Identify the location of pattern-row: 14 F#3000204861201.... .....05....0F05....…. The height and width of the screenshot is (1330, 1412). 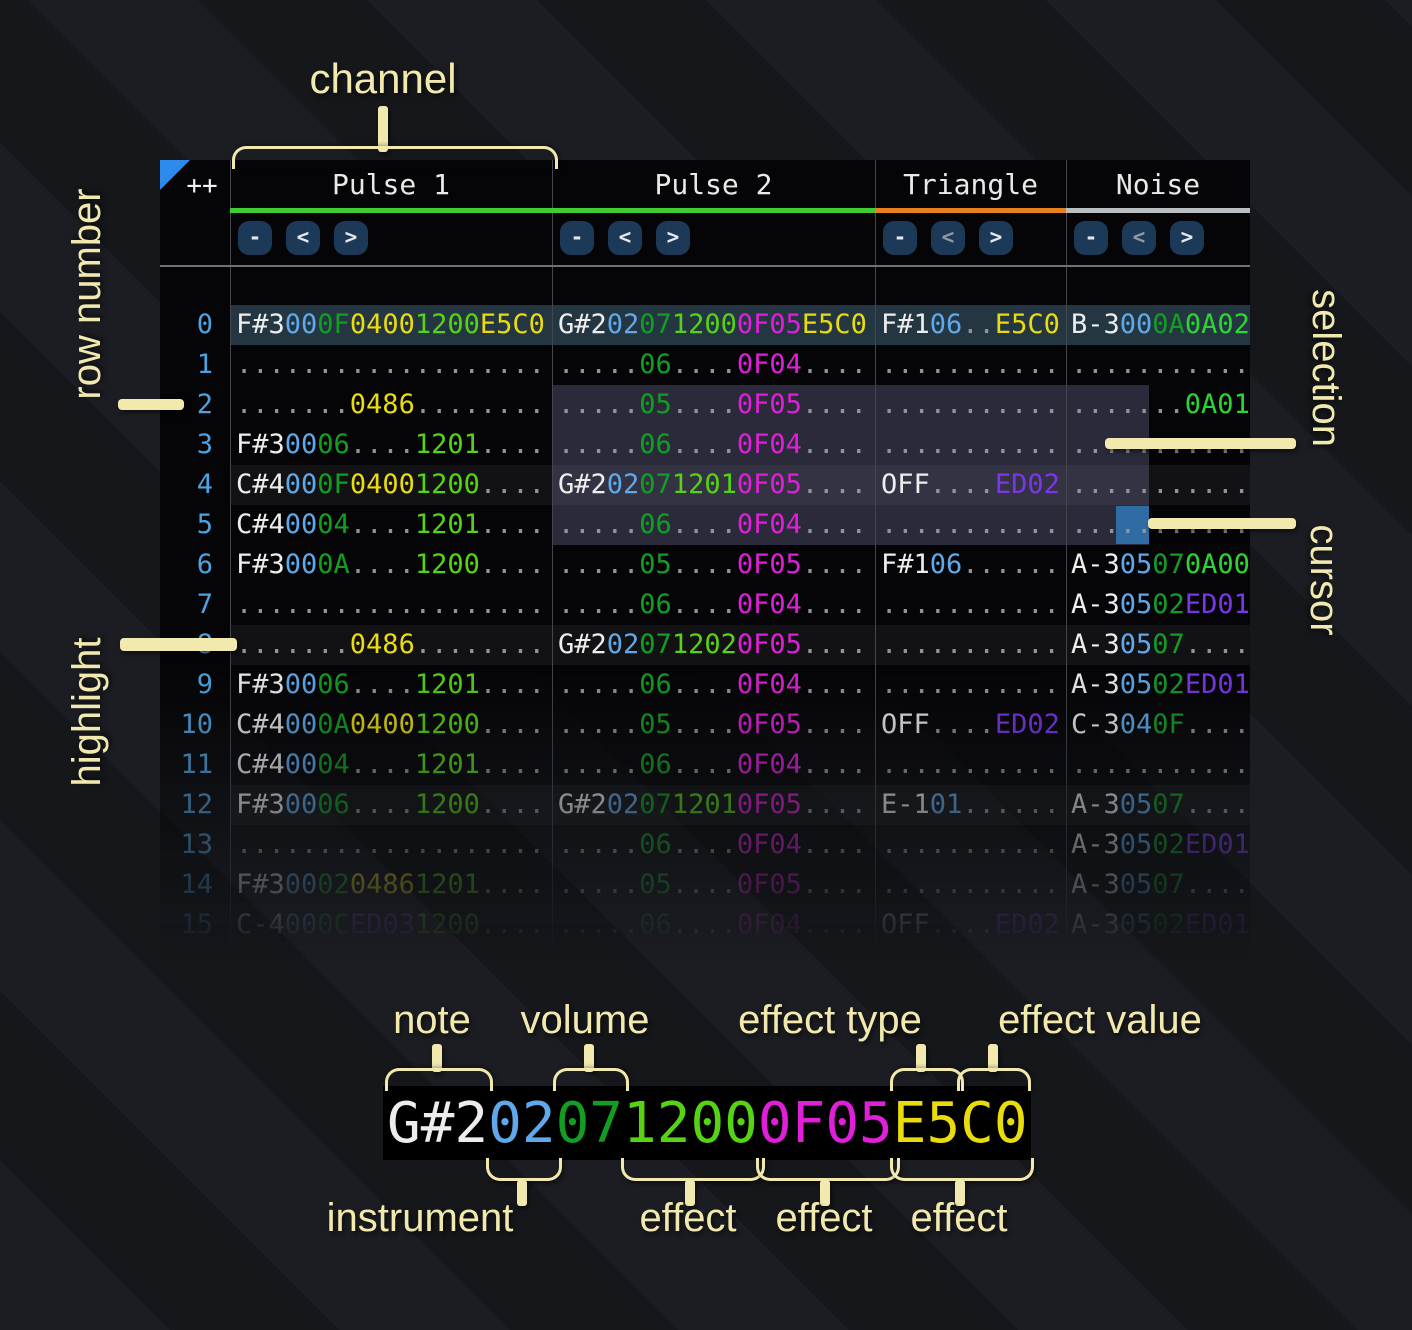
(705, 885).